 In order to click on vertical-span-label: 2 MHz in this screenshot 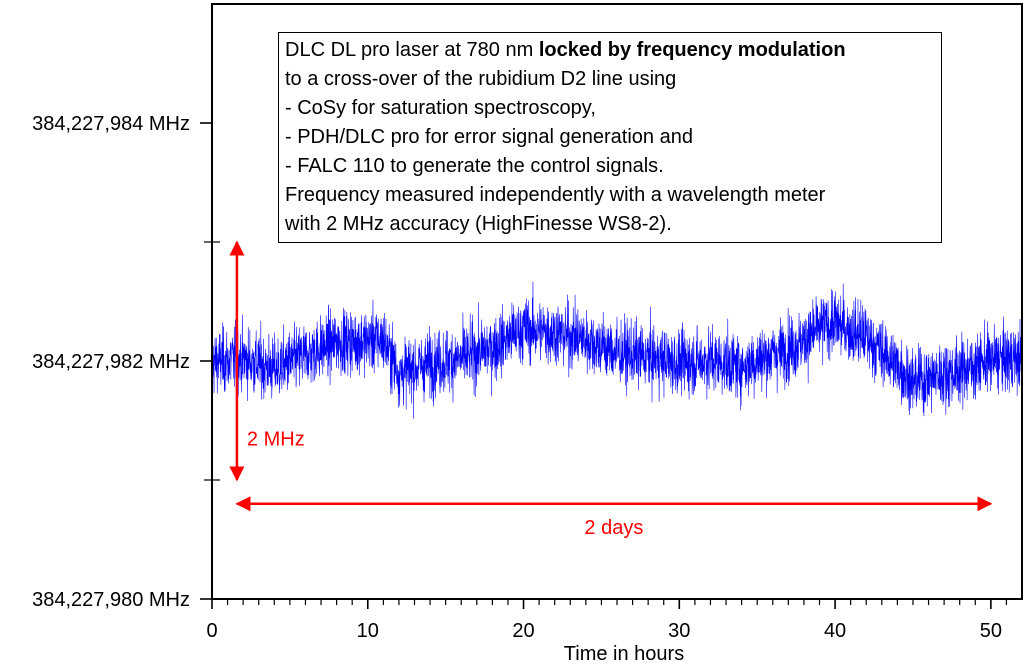, I will do `click(276, 439)`.